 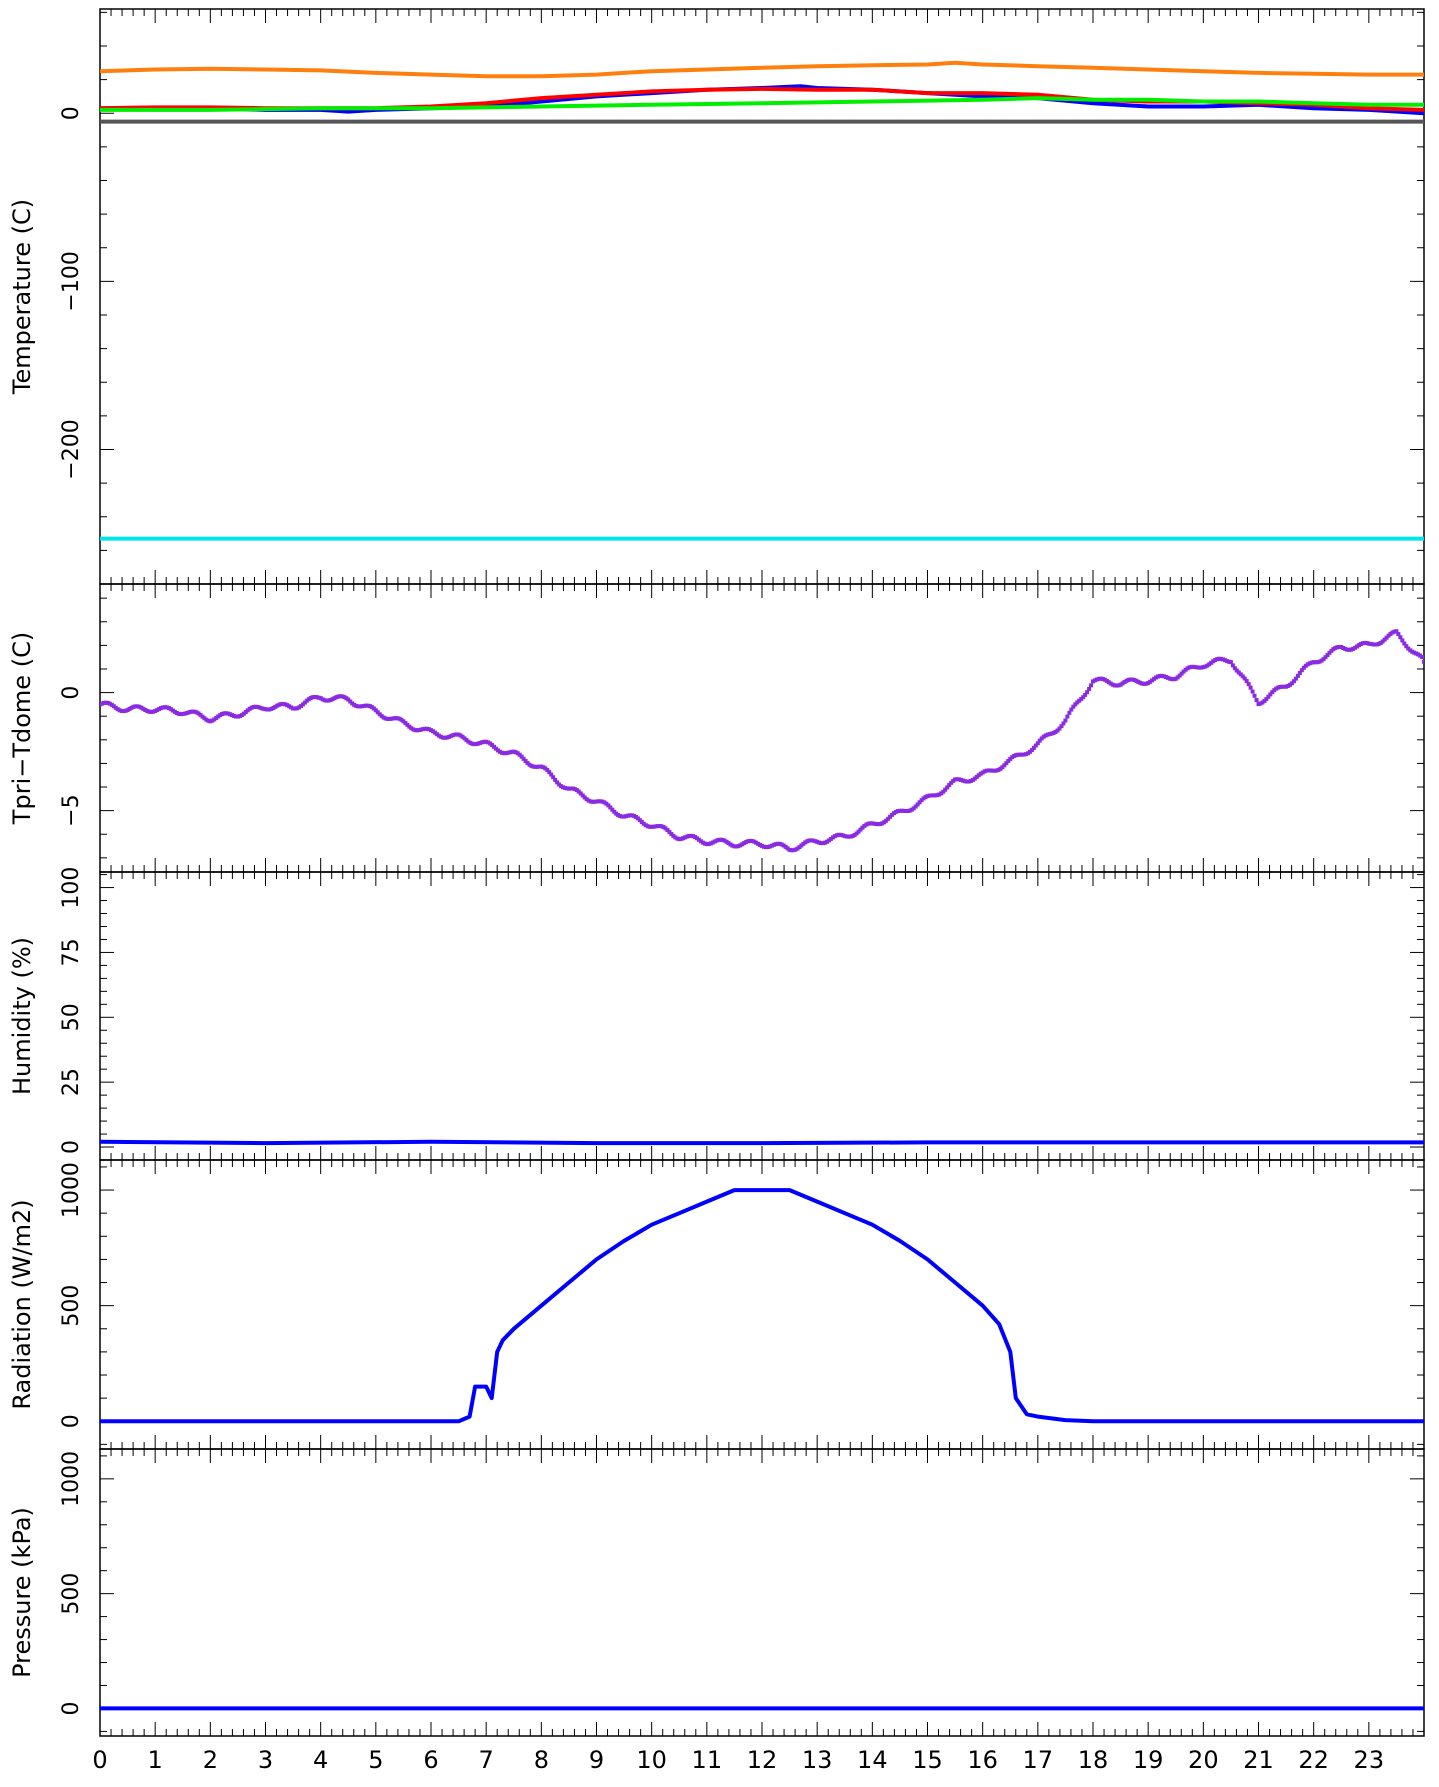 What do you see at coordinates (265, 1760) in the screenshot?
I see `x-tick-label: 3` at bounding box center [265, 1760].